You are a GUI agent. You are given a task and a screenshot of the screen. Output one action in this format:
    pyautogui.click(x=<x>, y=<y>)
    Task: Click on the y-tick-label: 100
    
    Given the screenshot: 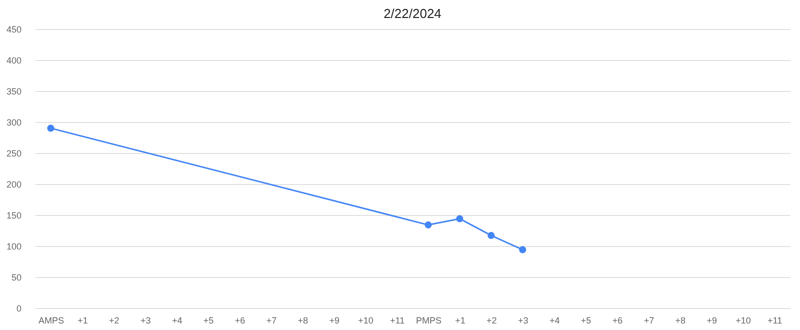 What is the action you would take?
    pyautogui.click(x=14, y=247)
    